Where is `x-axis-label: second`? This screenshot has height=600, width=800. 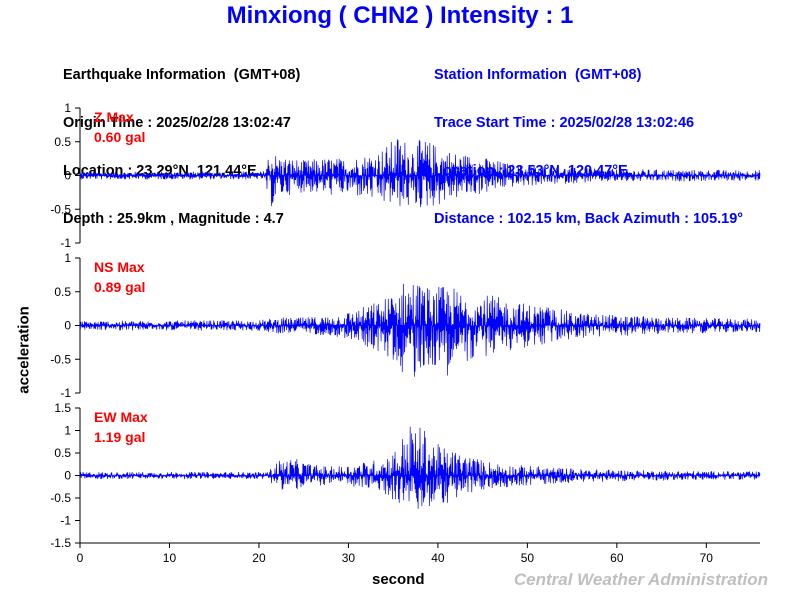 x-axis-label: second is located at coordinates (398, 579).